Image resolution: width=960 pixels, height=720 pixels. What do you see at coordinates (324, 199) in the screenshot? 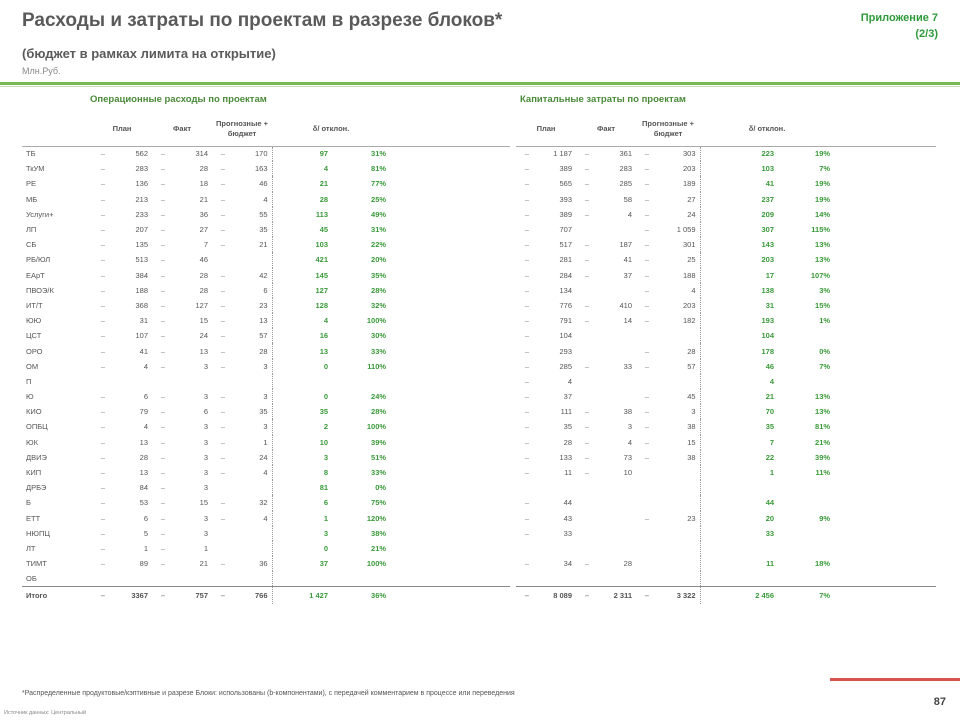
I see `opex-delta-abs: 28` at bounding box center [324, 199].